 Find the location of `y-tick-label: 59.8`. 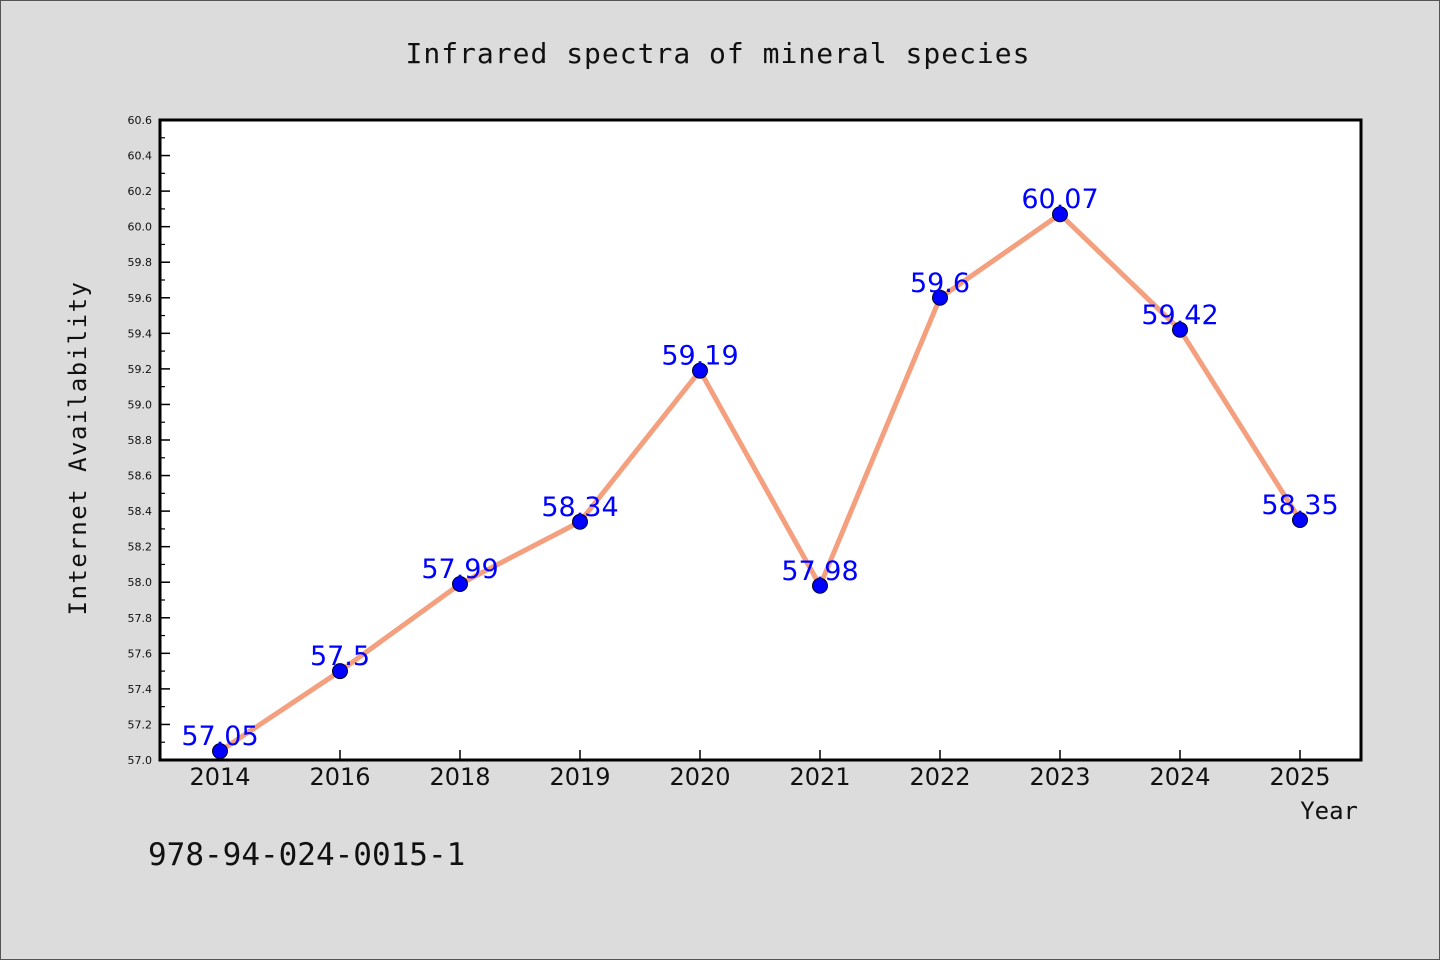

y-tick-label: 59.8 is located at coordinates (140, 262).